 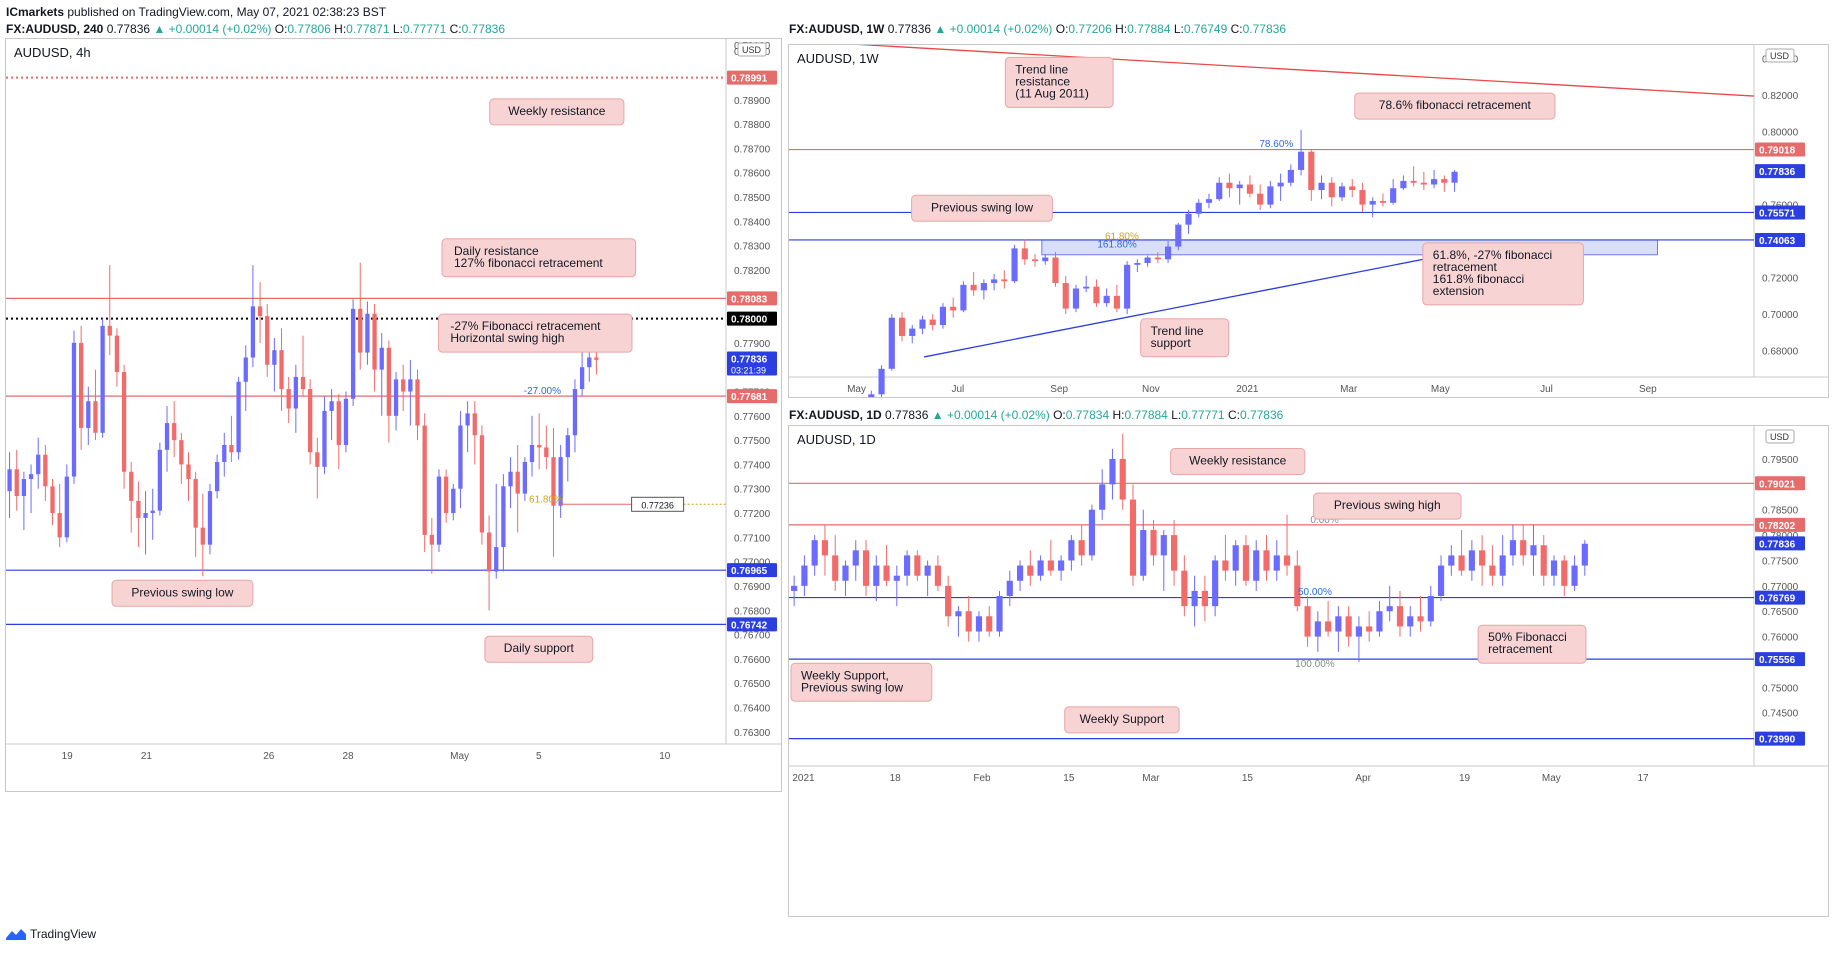 I want to click on ohlc-value: 0.77836, so click(x=483, y=29).